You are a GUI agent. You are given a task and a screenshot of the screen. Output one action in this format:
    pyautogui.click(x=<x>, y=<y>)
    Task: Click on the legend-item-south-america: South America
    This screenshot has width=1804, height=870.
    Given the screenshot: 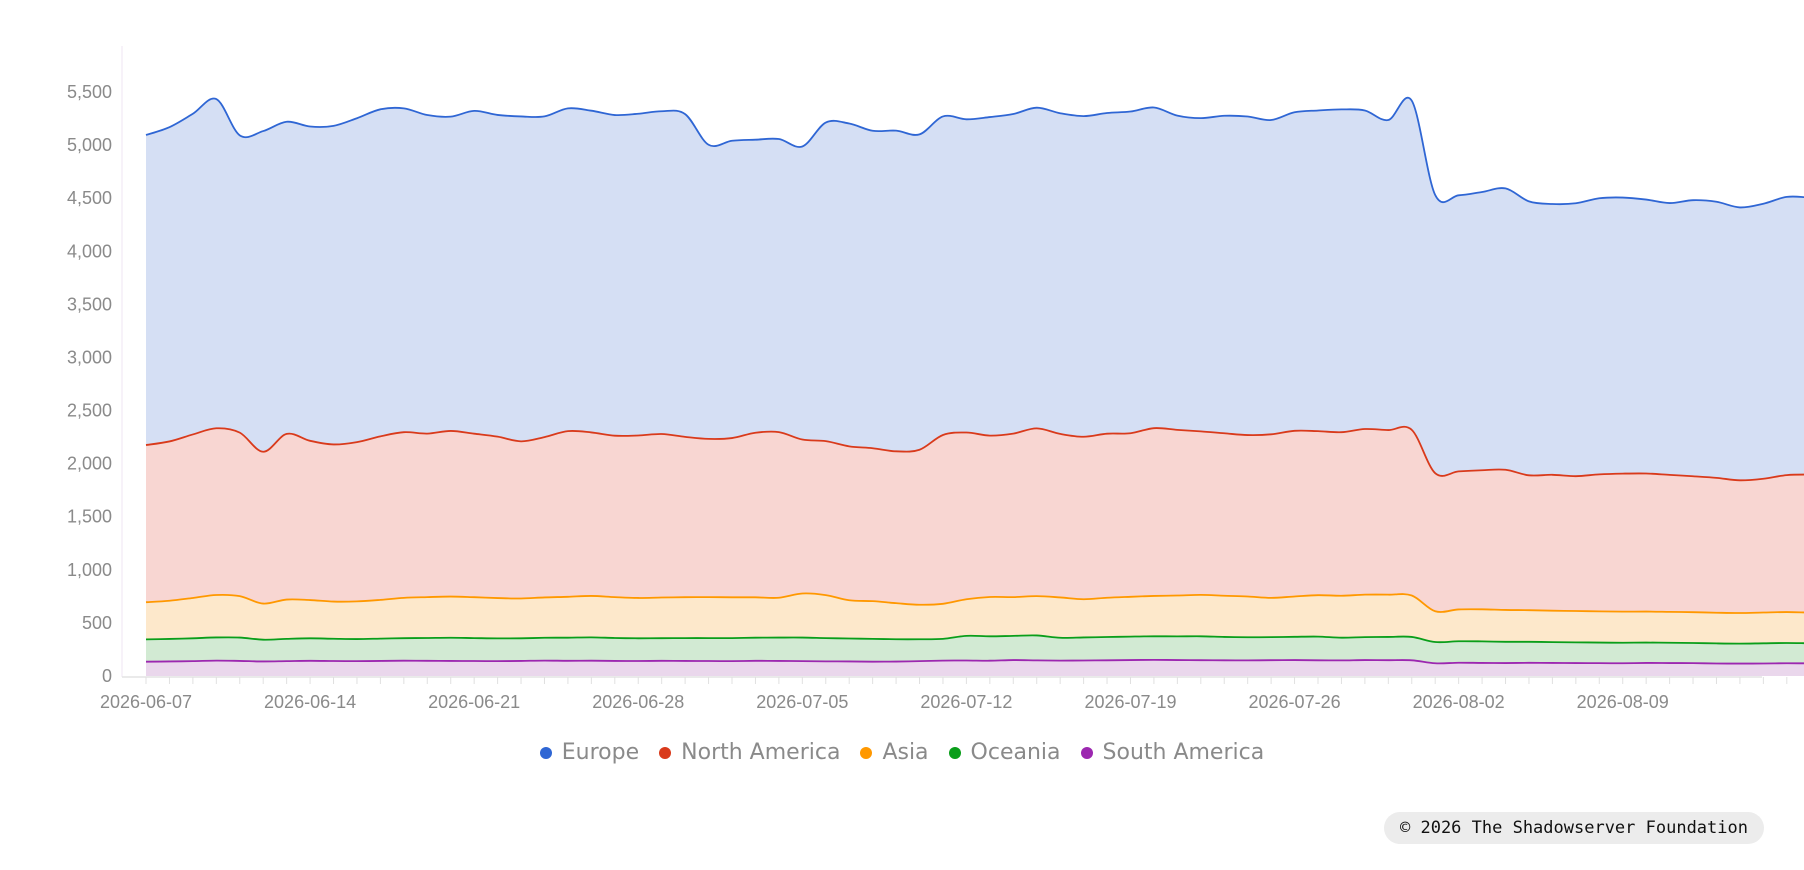 What is the action you would take?
    pyautogui.click(x=1172, y=752)
    